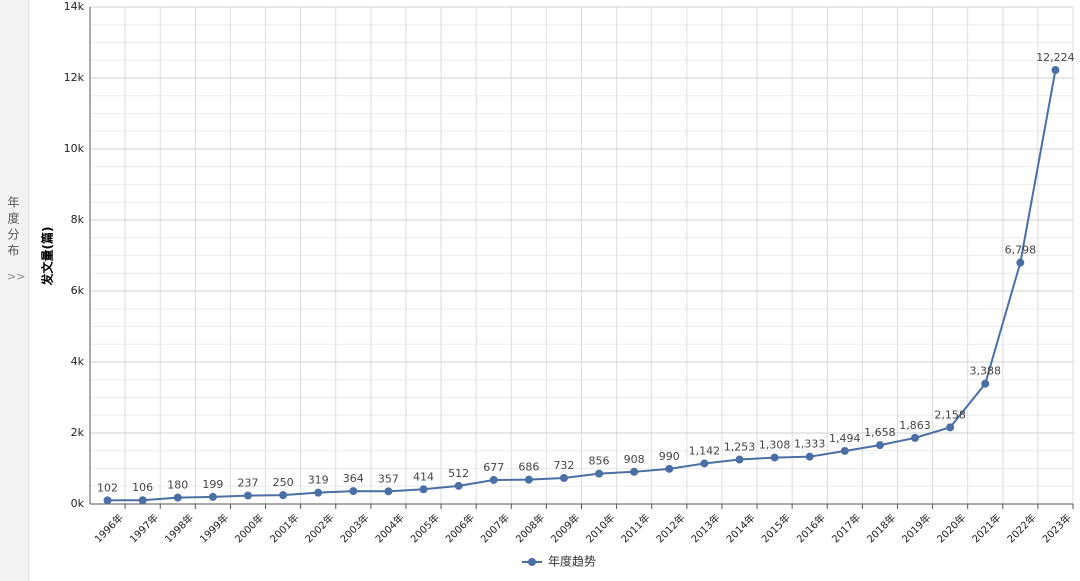 This screenshot has width=1080, height=581. Describe the element at coordinates (530, 528) in the screenshot. I see `x-tick-label: 2008年` at that location.